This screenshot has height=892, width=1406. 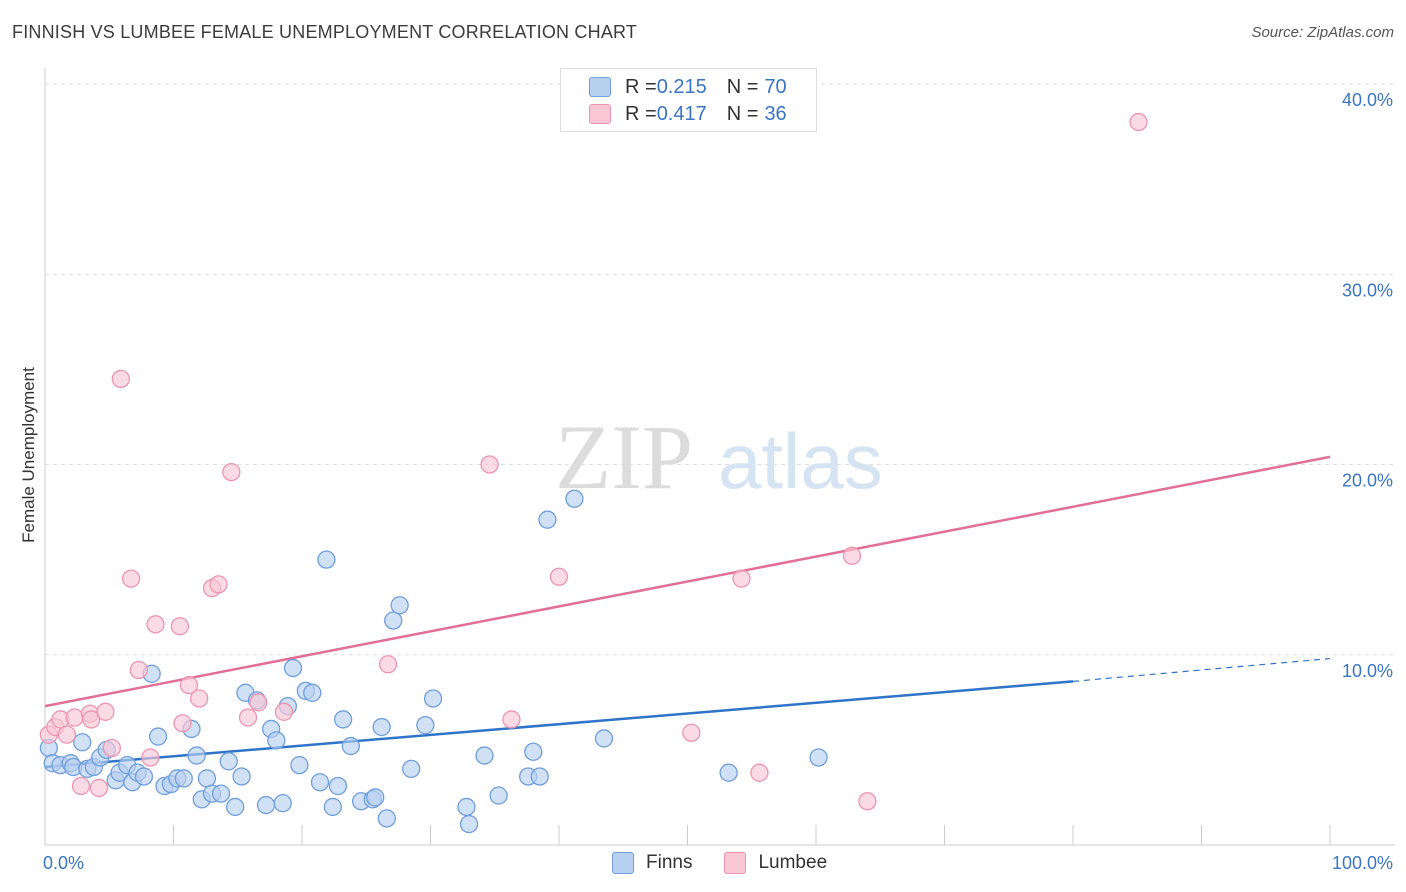 What do you see at coordinates (793, 862) in the screenshot?
I see `lumbee-legend-label: Lumbee` at bounding box center [793, 862].